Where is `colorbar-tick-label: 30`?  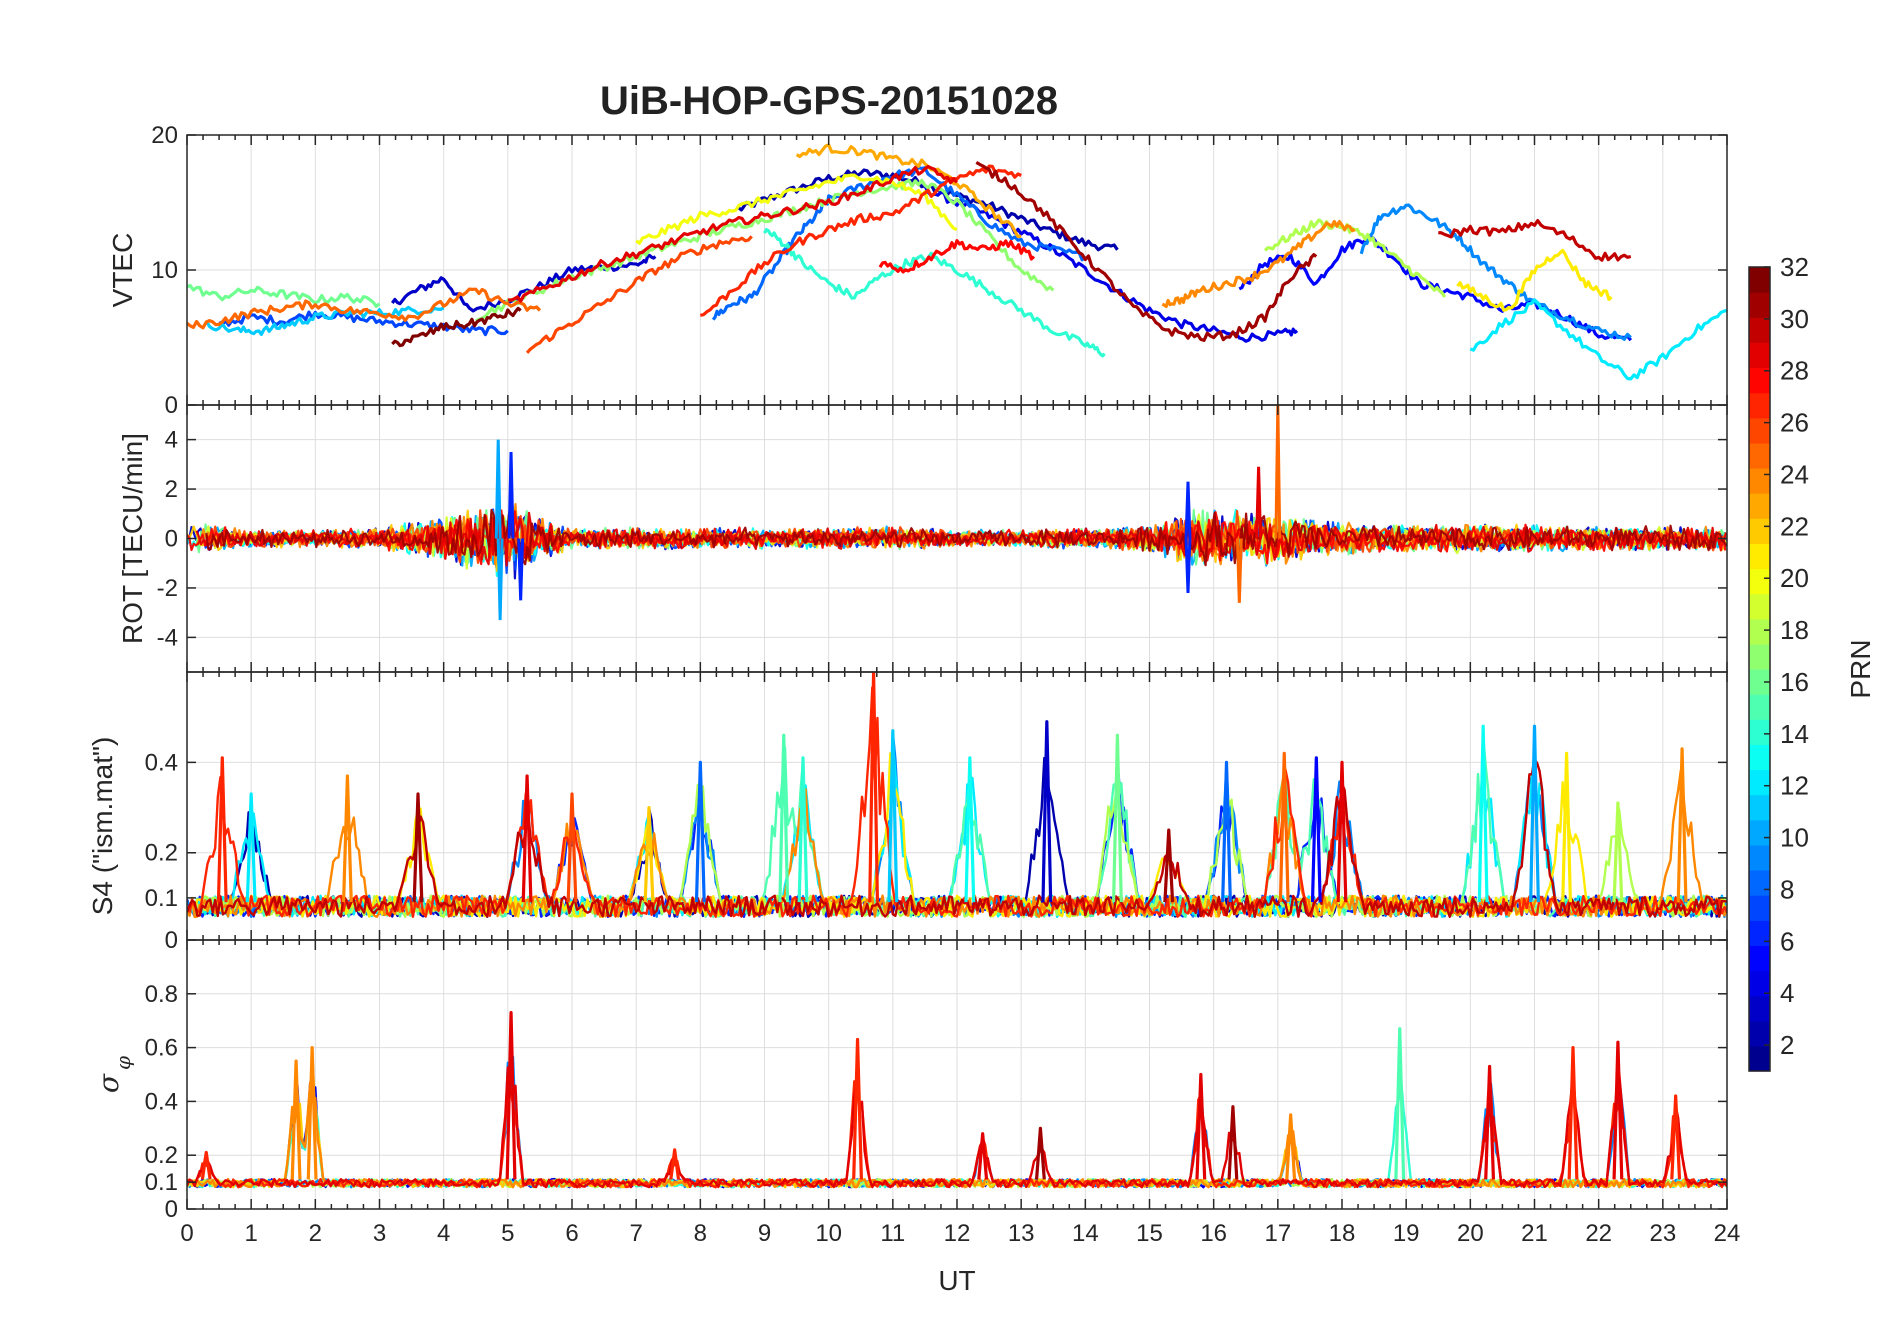
colorbar-tick-label: 30 is located at coordinates (1794, 319).